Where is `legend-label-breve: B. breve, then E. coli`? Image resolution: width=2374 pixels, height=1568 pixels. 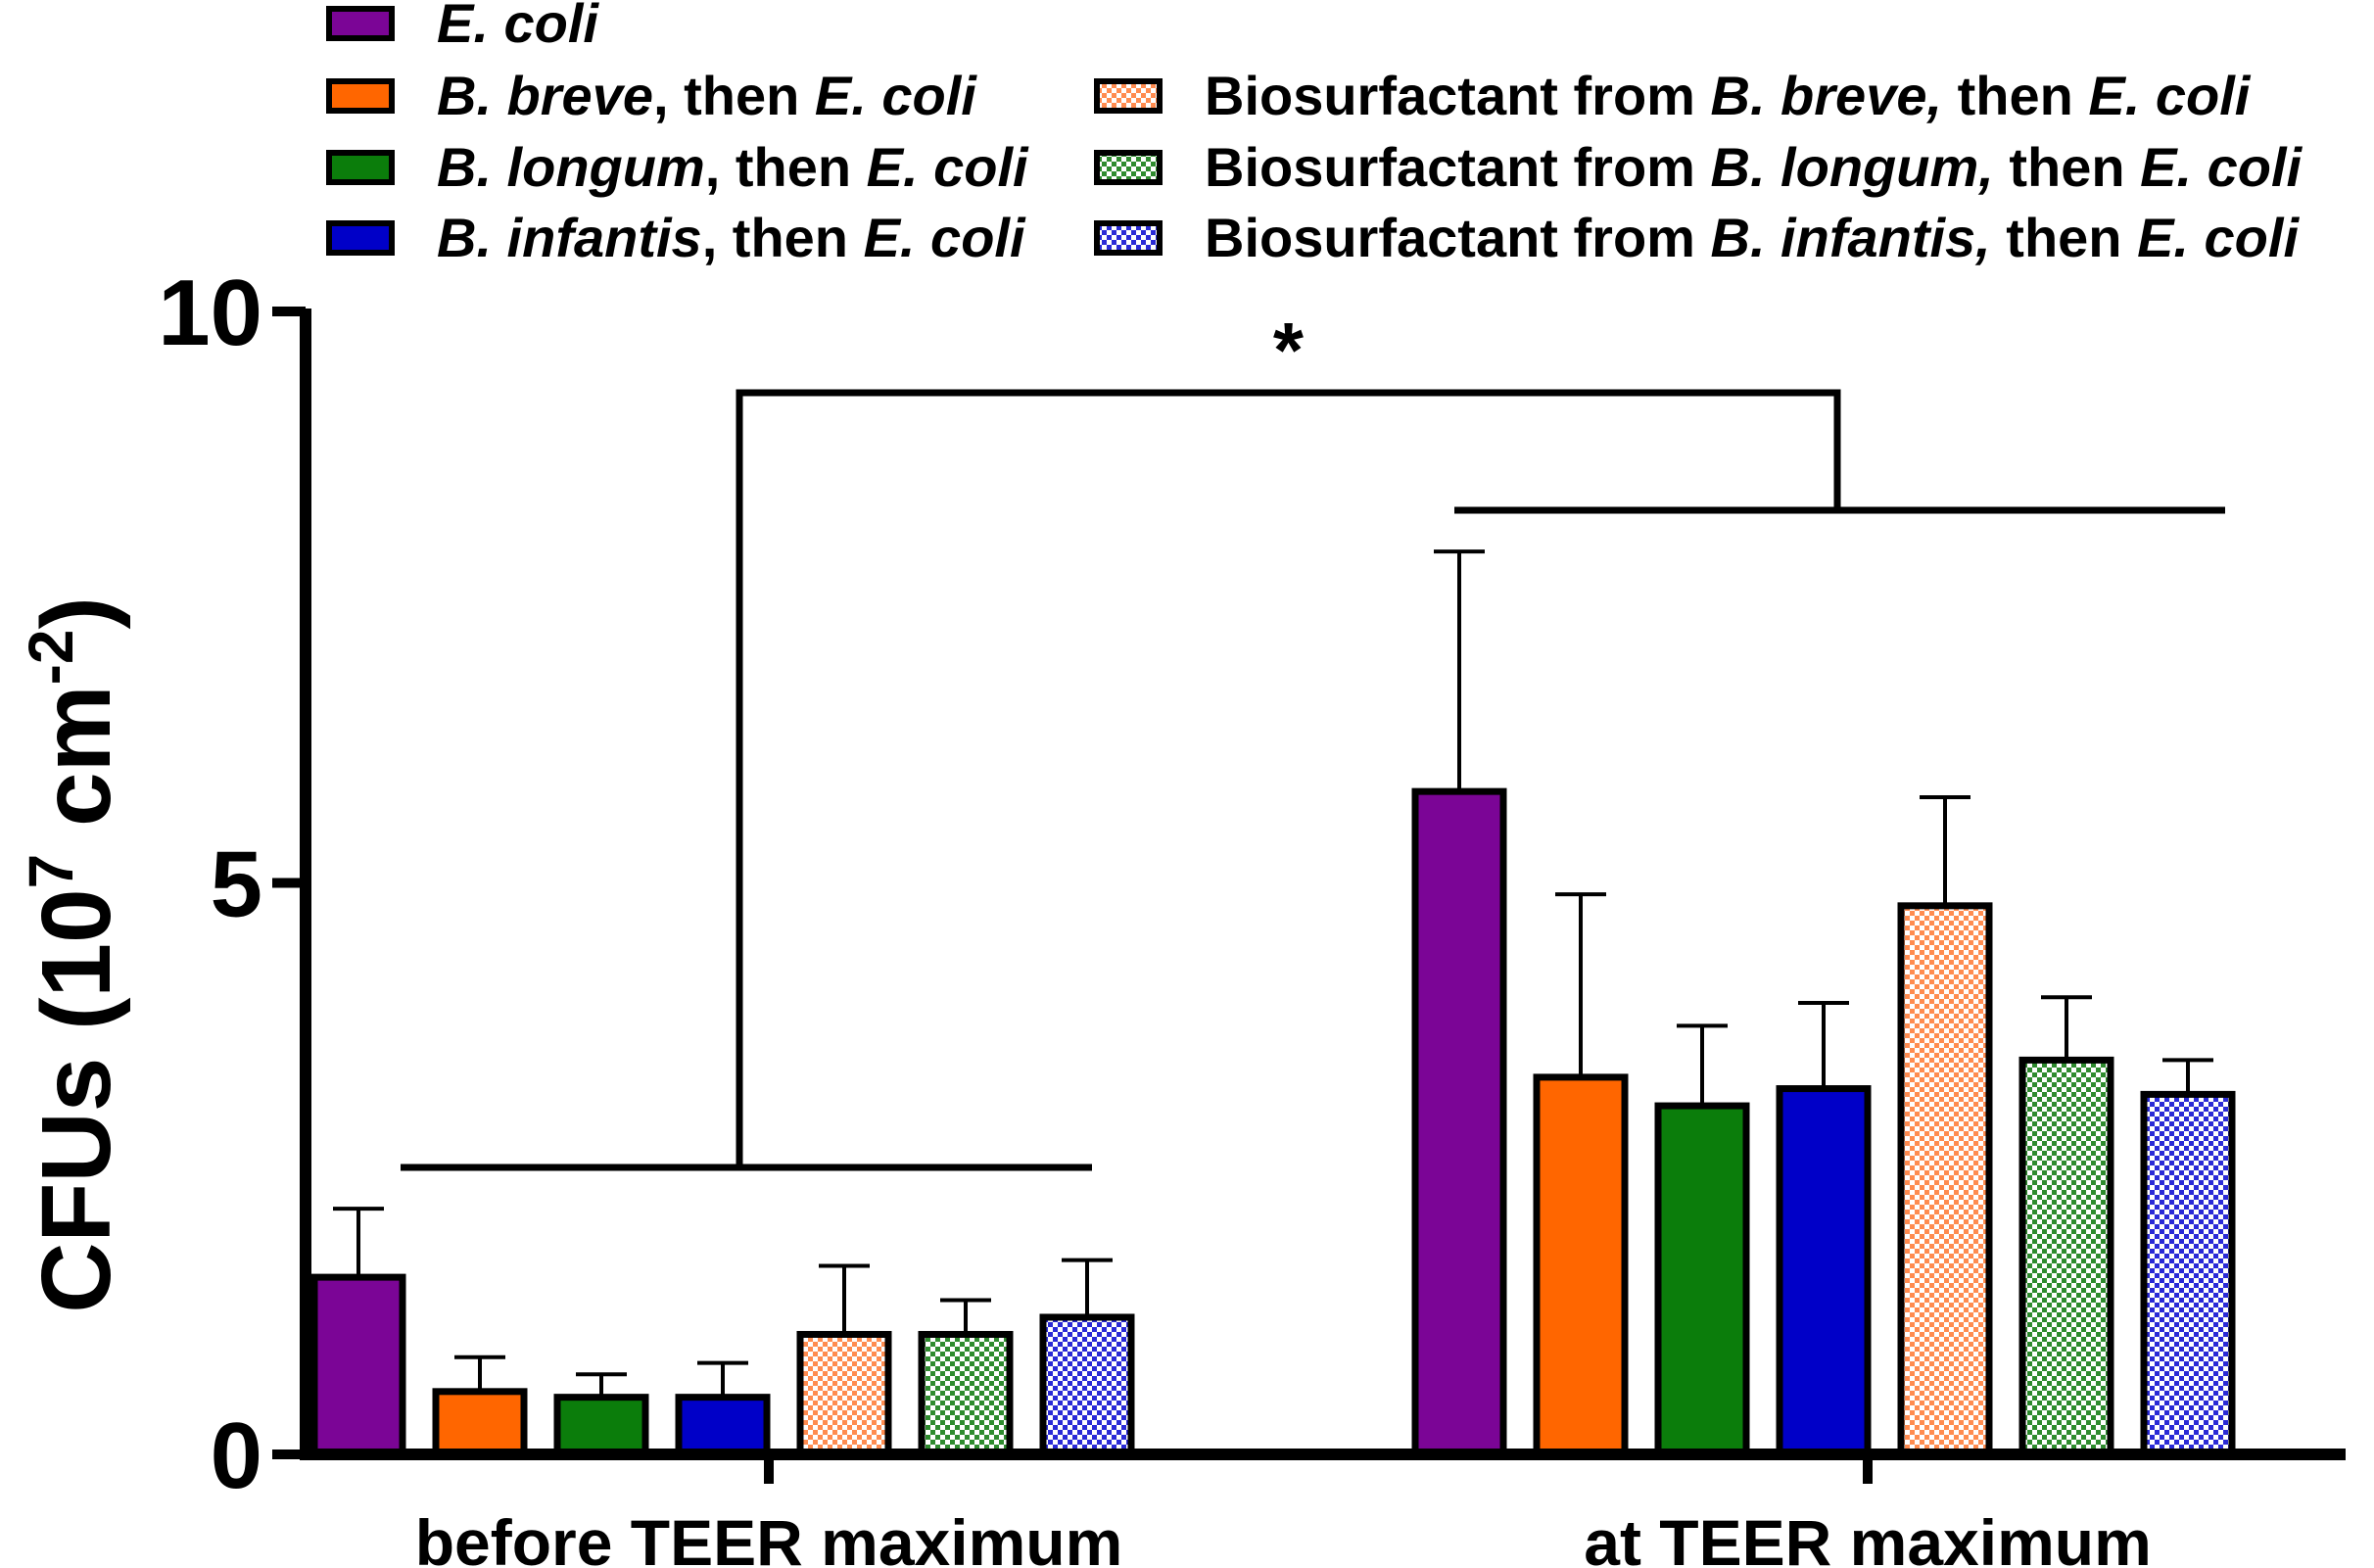 legend-label-breve: B. breve, then E. coli is located at coordinates (707, 95).